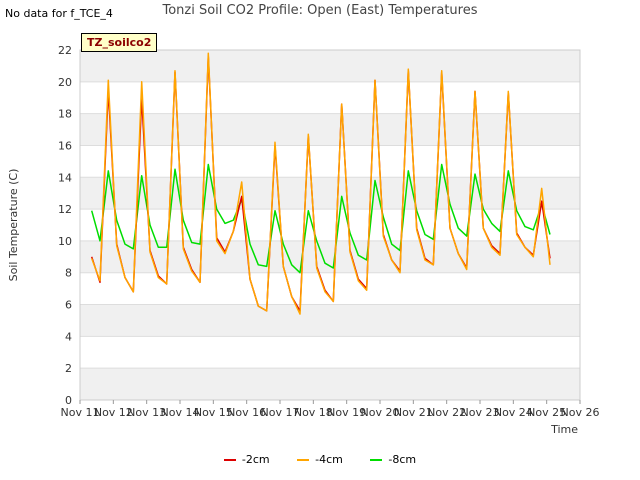  I want to click on y-tick-label: 6, so click(68, 305).